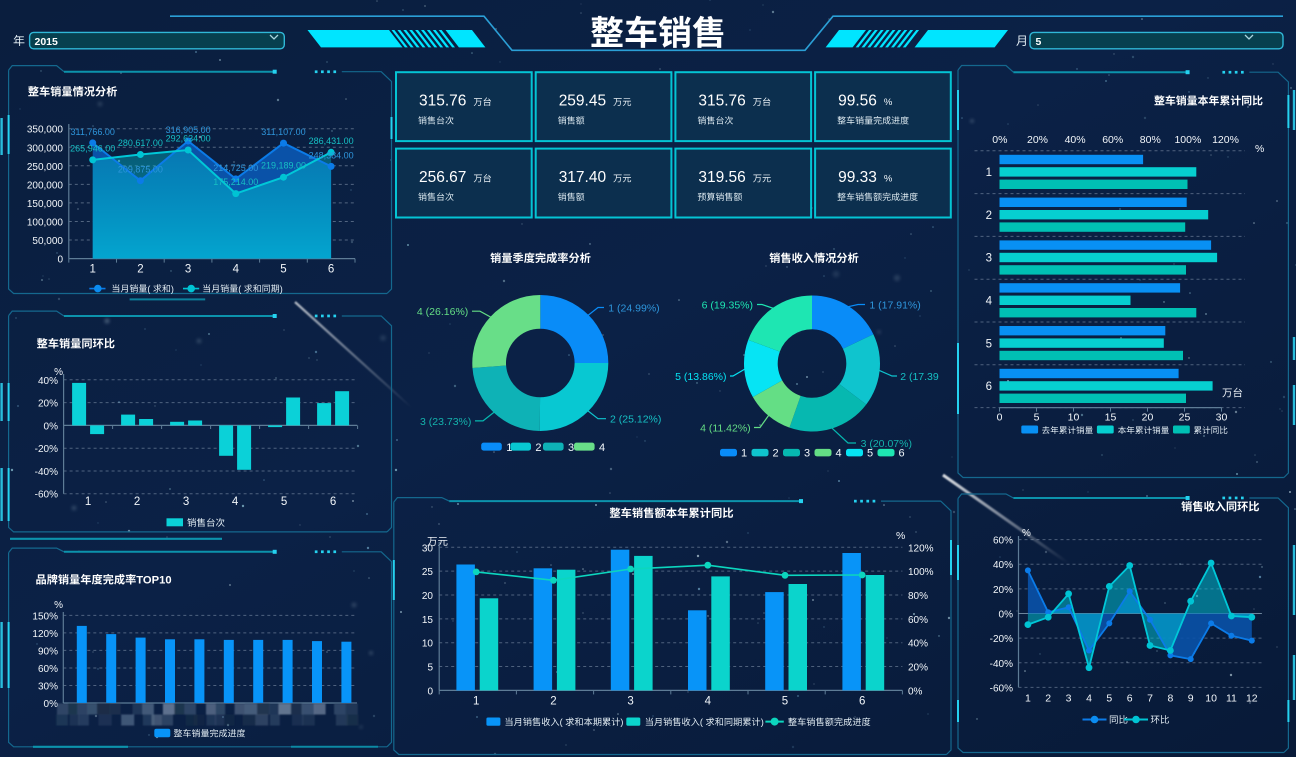  What do you see at coordinates (45, 130) in the screenshot?
I see `svg-text: 350,000` at bounding box center [45, 130].